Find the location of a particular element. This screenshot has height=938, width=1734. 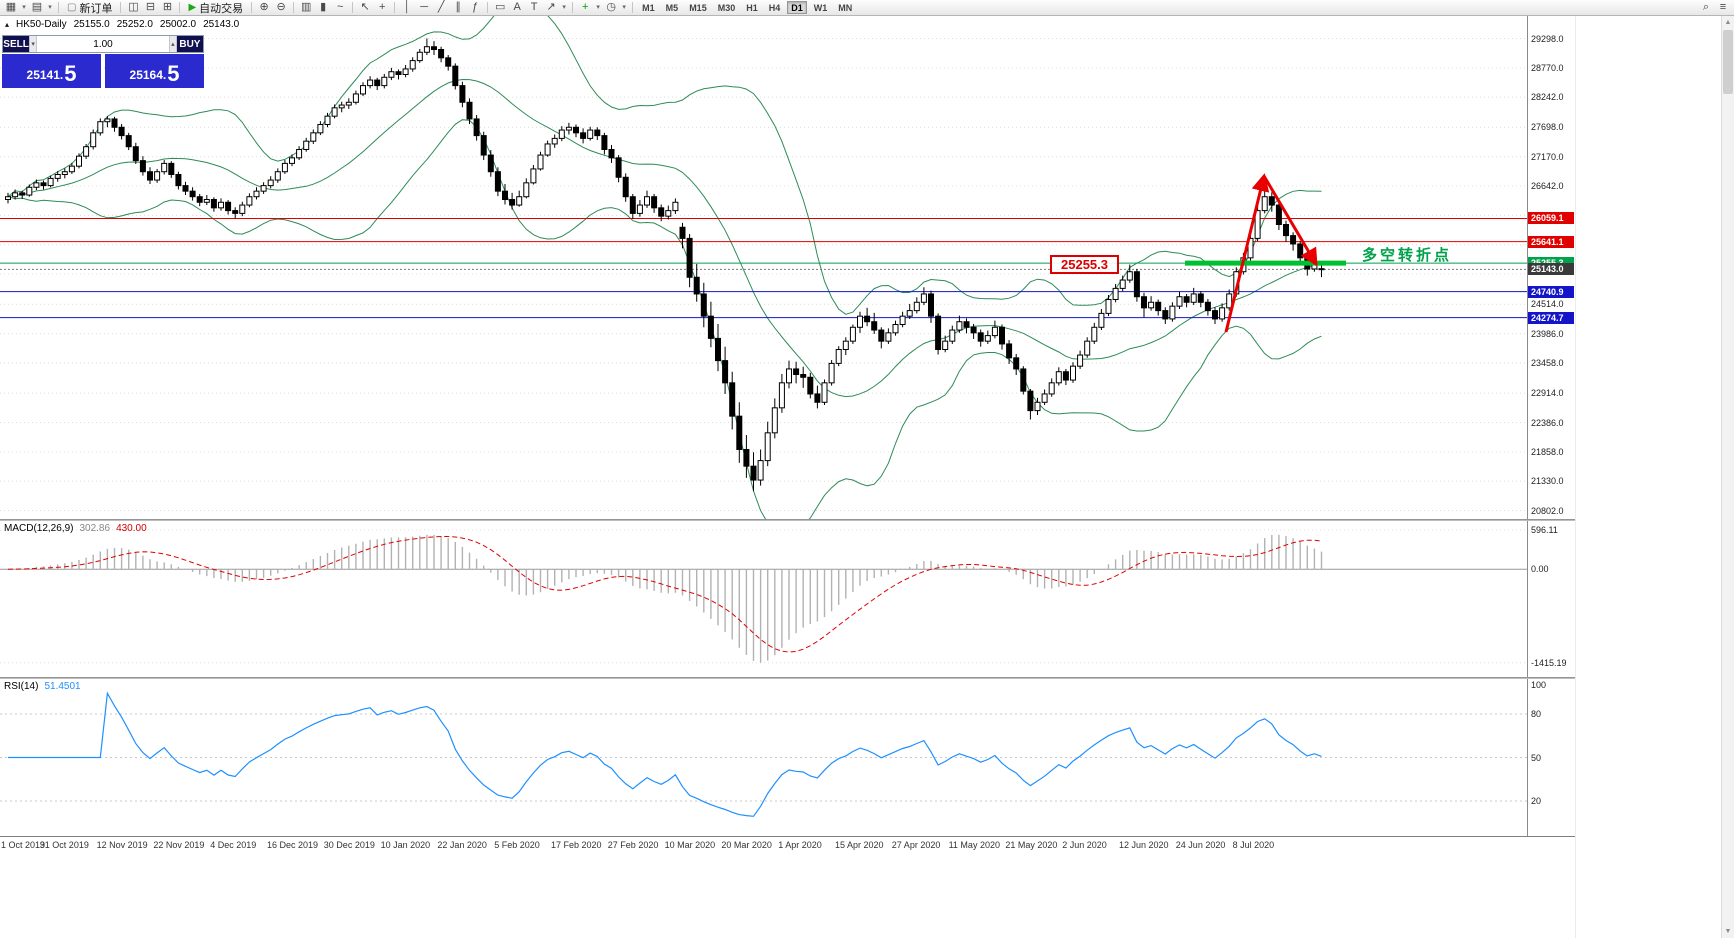

fibonacci-tool-icon: ƒ is located at coordinates (475, 7).